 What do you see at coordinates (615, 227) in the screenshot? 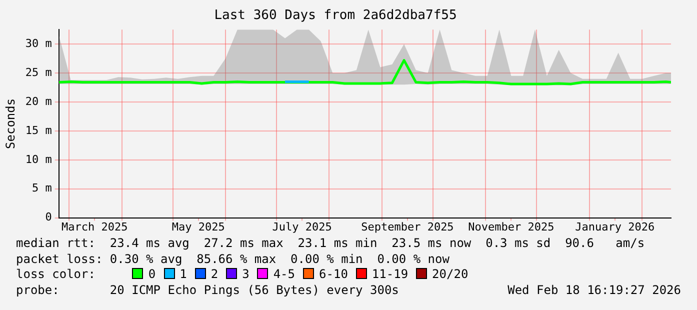
I see `x-tick-label: January 2026` at bounding box center [615, 227].